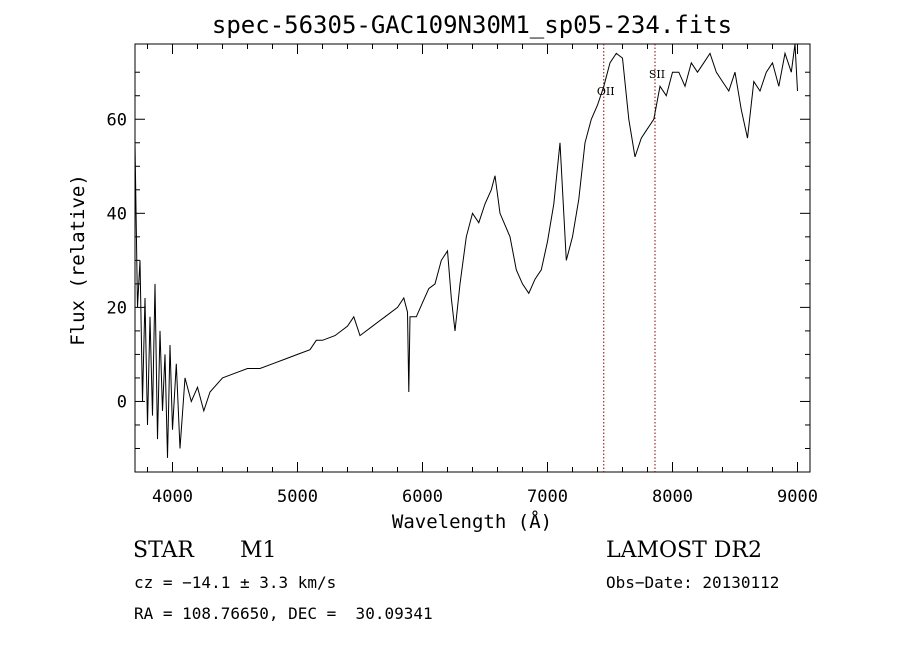 The width and height of the screenshot is (900, 649). What do you see at coordinates (472, 25) in the screenshot?
I see `chart-title: spec-56305-GAC109N30M1_sp05-234.fits` at bounding box center [472, 25].